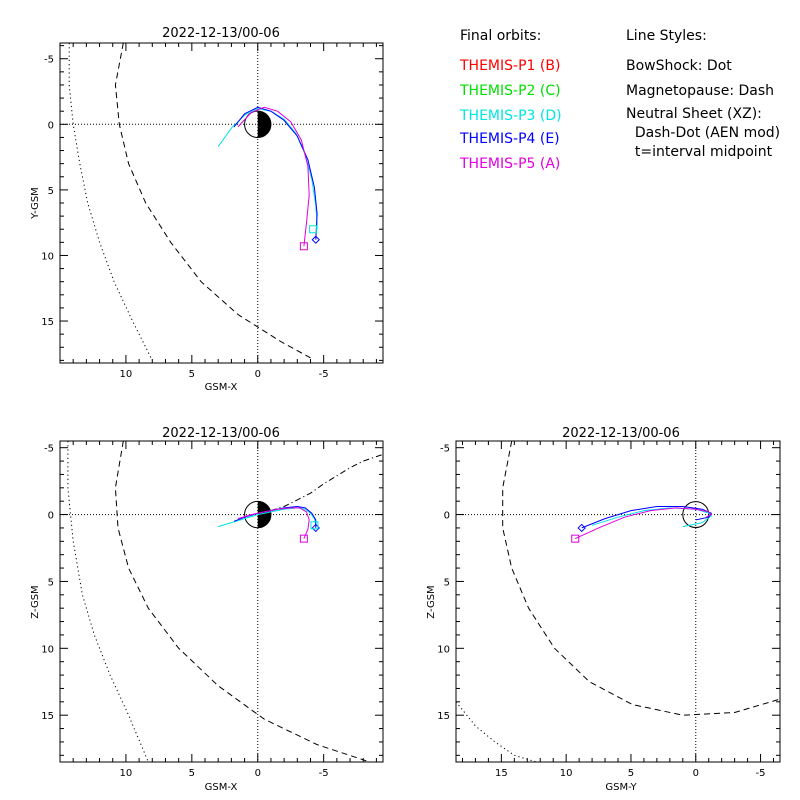 The height and width of the screenshot is (800, 800). Describe the element at coordinates (212, 201) in the screenshot. I see `xy-magnetopause-line` at that location.